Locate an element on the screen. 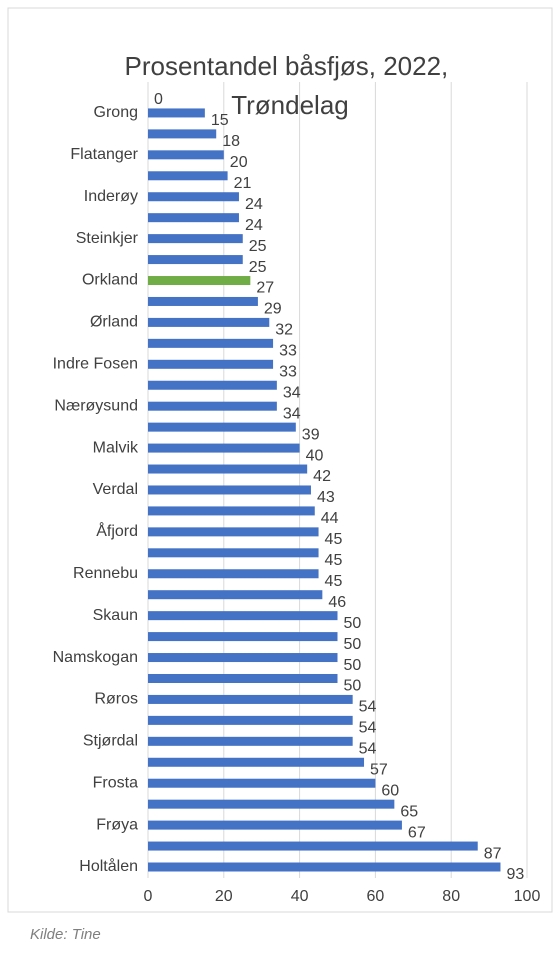 This screenshot has height=955, width=560. x-tick-label: 100 is located at coordinates (527, 896).